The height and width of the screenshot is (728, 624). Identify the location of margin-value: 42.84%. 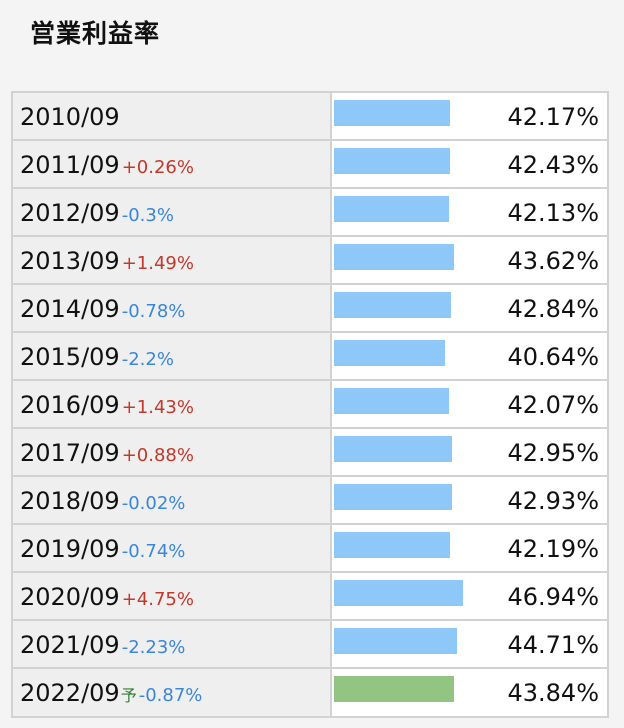
(553, 309).